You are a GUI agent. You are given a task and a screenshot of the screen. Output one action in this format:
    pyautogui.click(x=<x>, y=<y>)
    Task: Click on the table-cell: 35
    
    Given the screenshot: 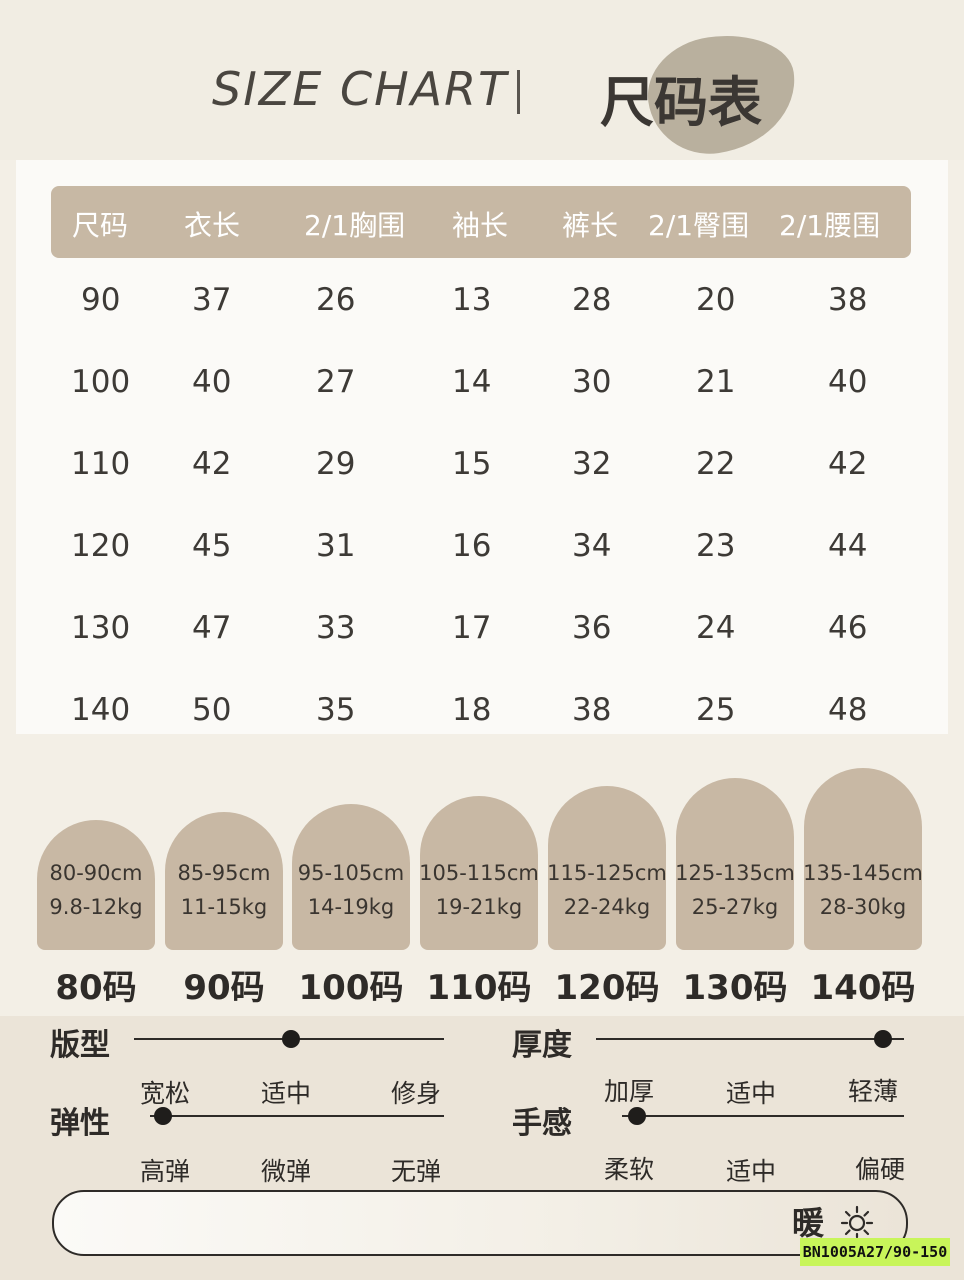 What is the action you would take?
    pyautogui.click(x=336, y=710)
    